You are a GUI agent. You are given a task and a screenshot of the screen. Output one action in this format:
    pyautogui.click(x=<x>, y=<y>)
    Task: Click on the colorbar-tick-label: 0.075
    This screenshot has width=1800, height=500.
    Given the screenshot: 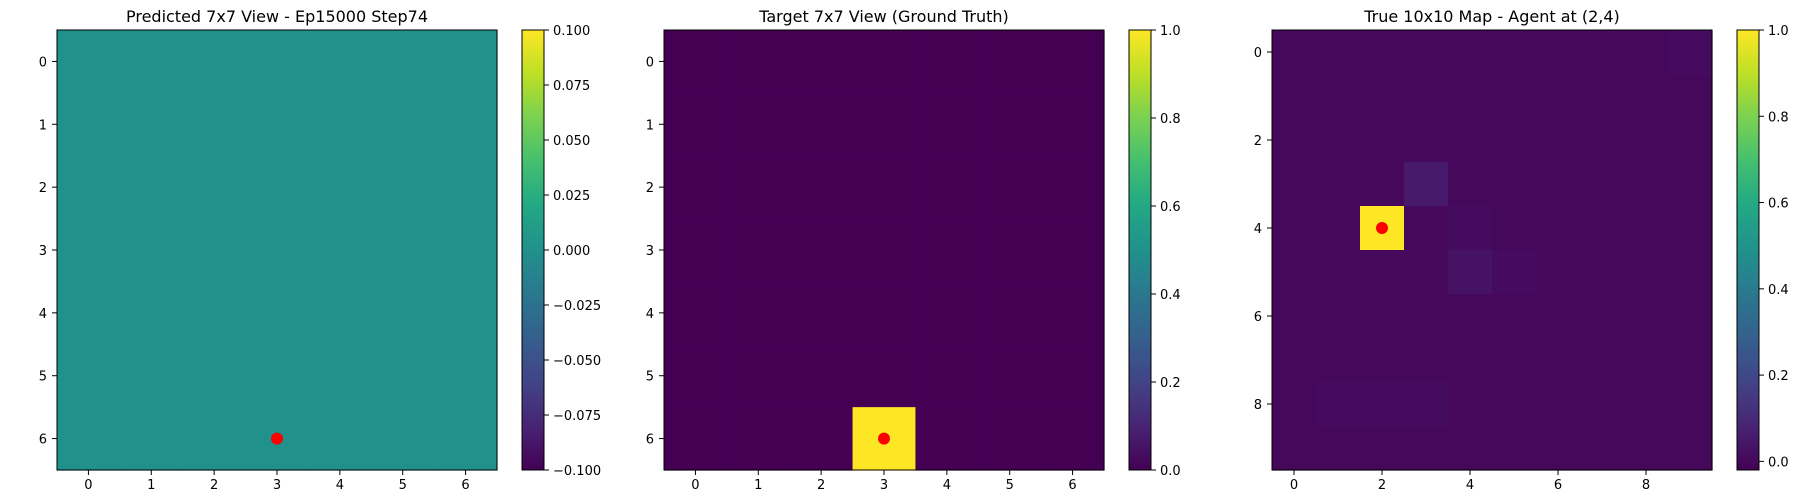 What is the action you would take?
    pyautogui.click(x=571, y=86)
    